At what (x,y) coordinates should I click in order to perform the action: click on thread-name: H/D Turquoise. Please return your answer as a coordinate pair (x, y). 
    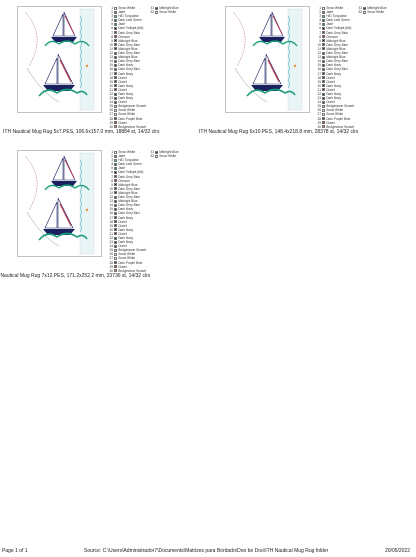
    Looking at the image, I should click on (128, 160).